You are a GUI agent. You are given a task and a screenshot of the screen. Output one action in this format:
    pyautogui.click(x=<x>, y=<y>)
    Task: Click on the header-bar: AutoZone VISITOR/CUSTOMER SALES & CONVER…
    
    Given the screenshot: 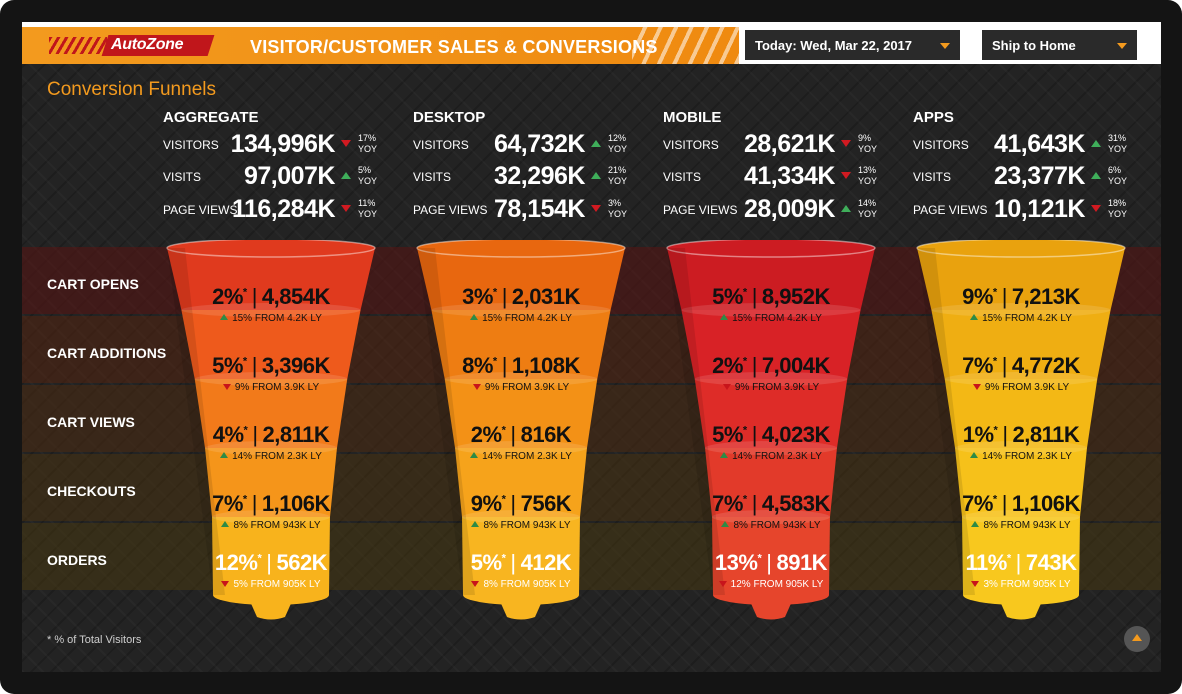 What is the action you would take?
    pyautogui.click(x=591, y=43)
    